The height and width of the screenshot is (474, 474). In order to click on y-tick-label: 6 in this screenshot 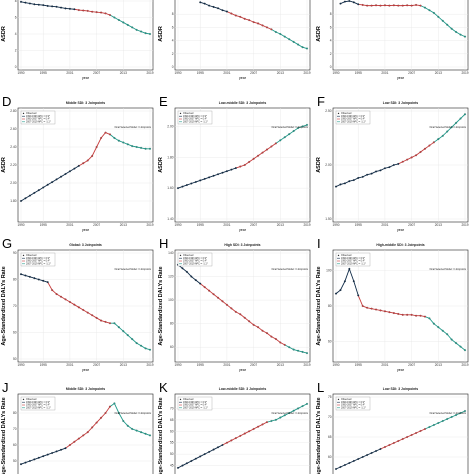, I will do `click(16, 18)`.